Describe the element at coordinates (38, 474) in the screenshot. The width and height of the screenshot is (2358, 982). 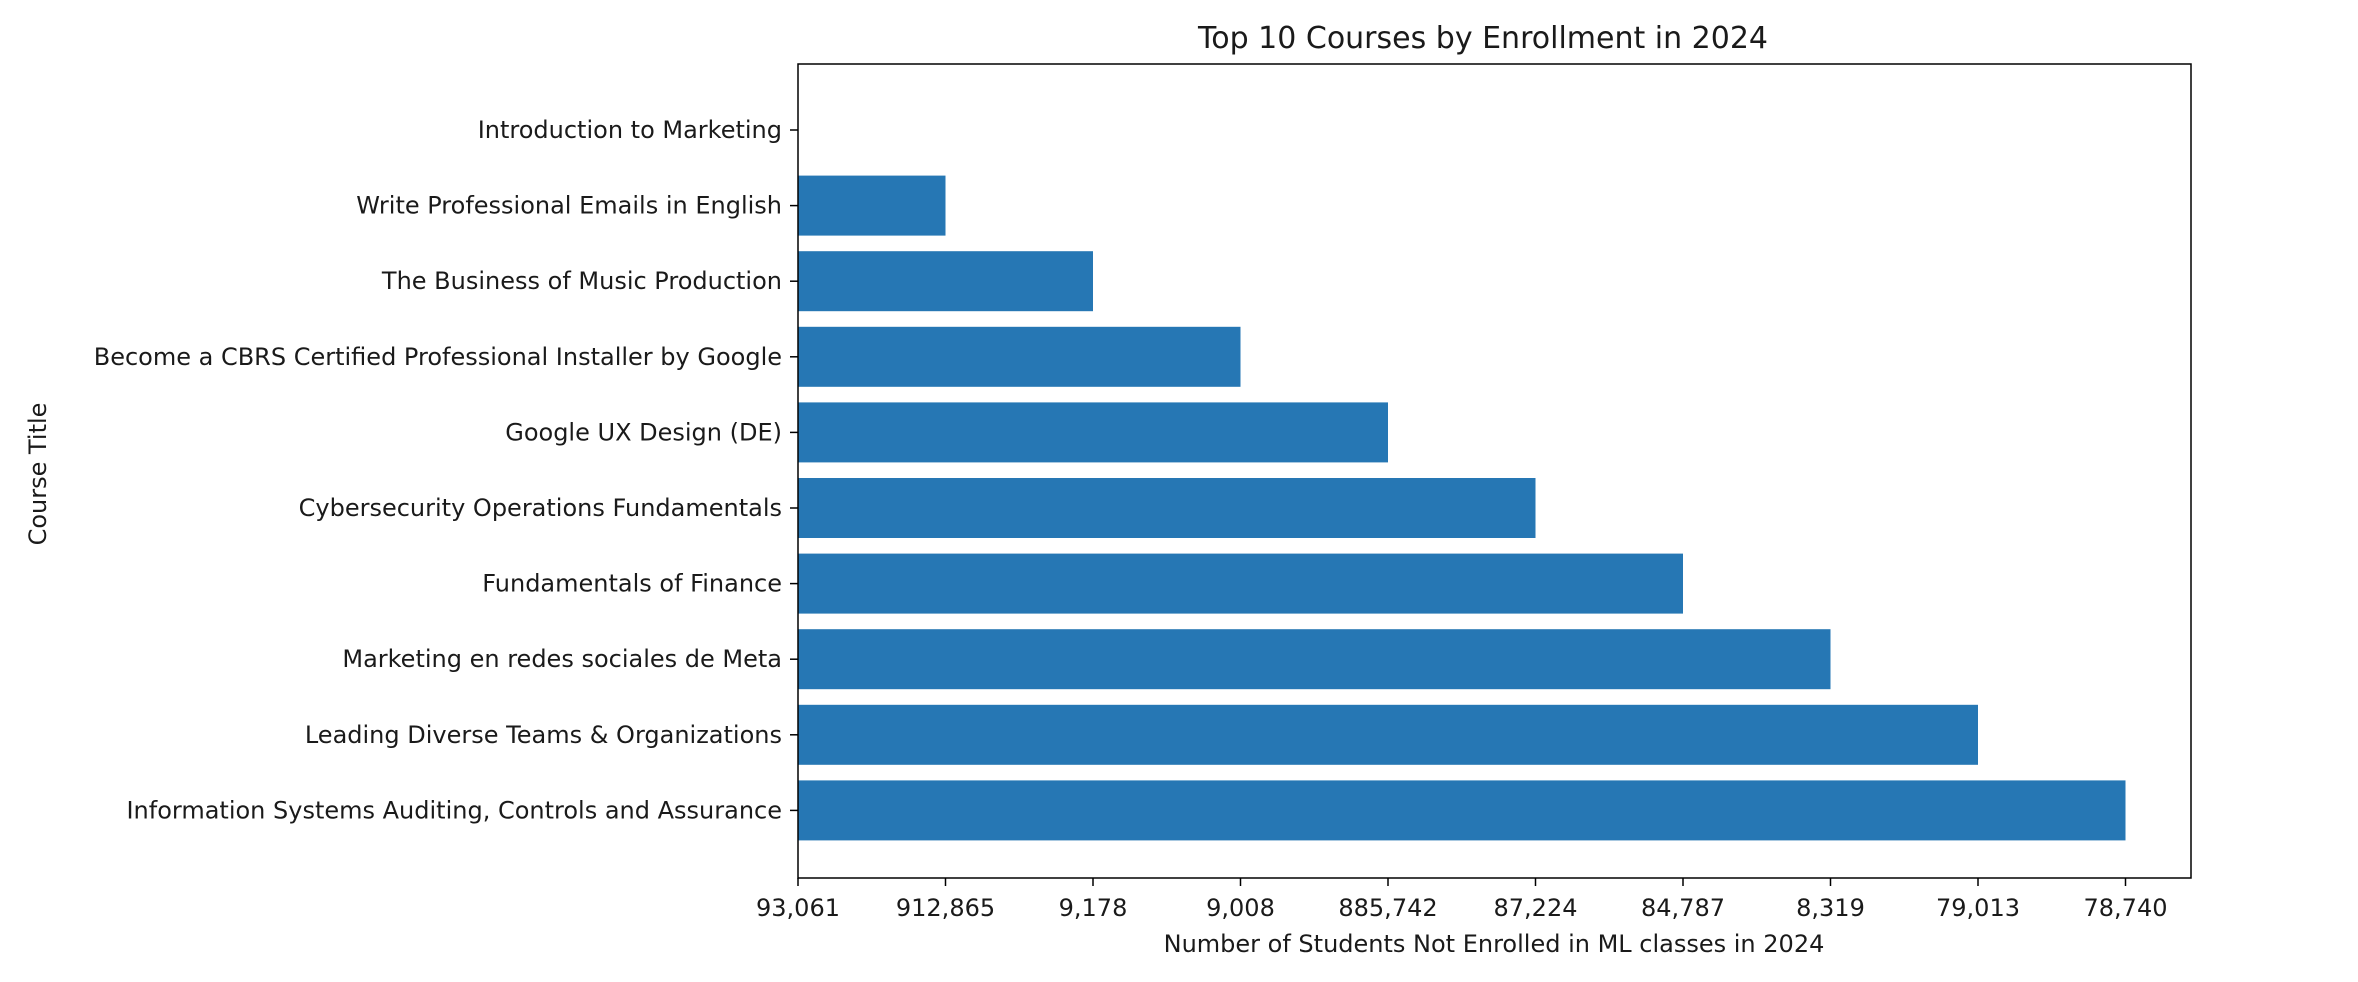
I see `y-axis-label: Course Title` at that location.